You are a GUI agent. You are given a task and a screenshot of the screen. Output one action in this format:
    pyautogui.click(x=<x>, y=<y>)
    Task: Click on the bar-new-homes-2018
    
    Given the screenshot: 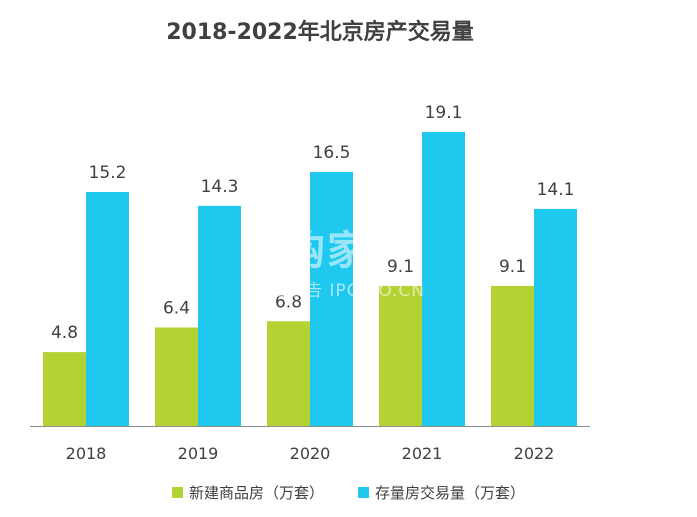 What is the action you would take?
    pyautogui.click(x=64, y=389)
    